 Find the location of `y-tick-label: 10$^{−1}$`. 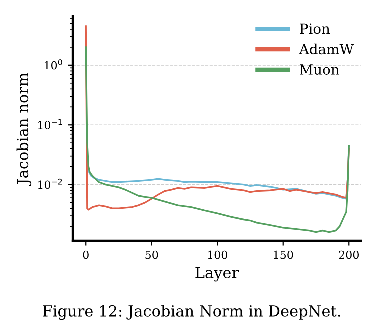

y-tick-label: 10$^{−1}$ is located at coordinates (50, 124).